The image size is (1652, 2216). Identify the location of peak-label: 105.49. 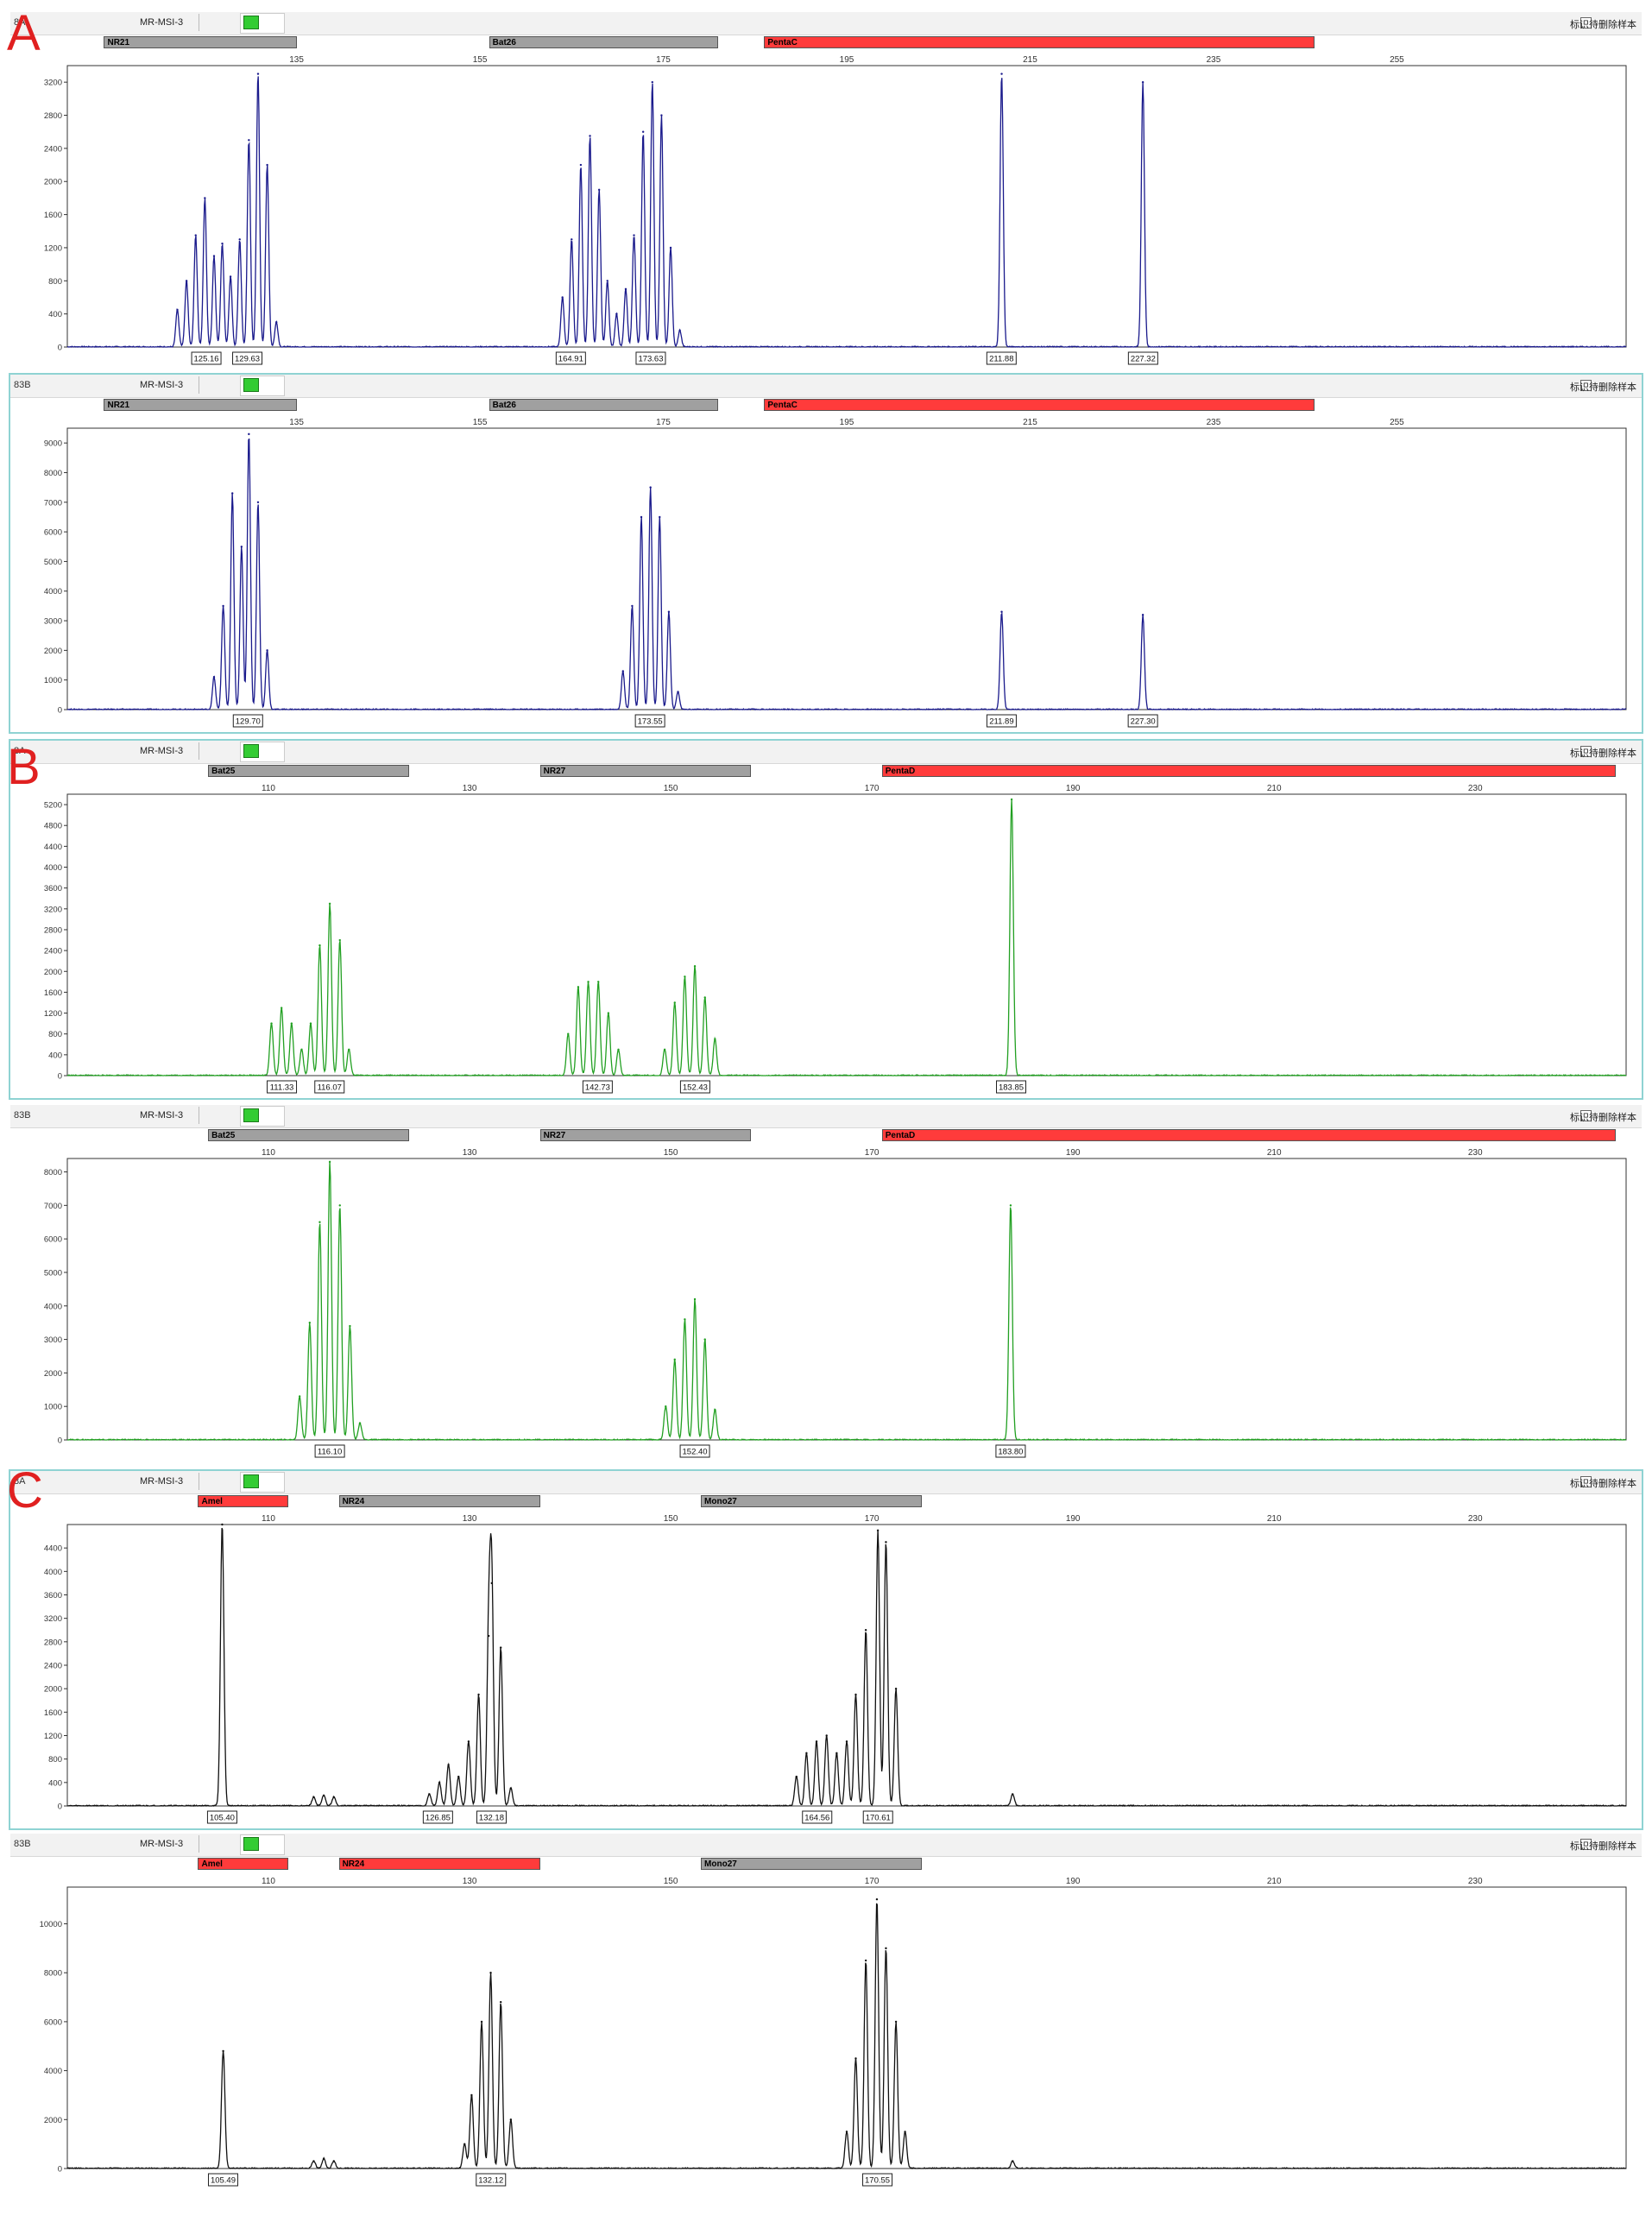
(224, 2181).